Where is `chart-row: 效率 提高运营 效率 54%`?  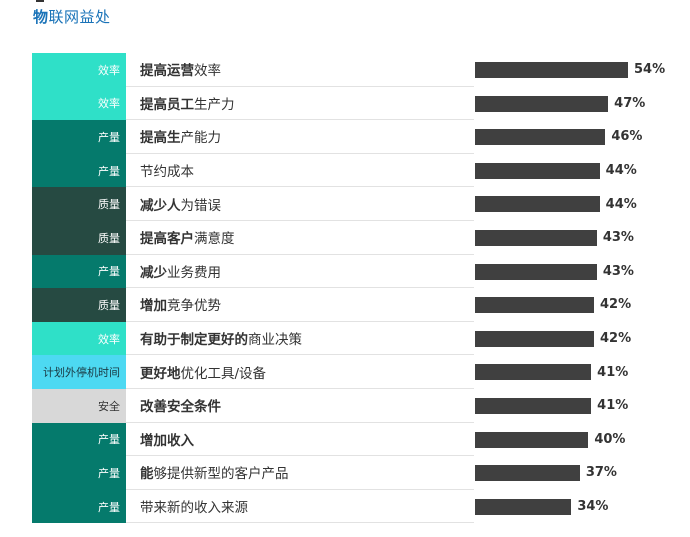 chart-row: 效率 提高运营 效率 54% is located at coordinates (361, 70).